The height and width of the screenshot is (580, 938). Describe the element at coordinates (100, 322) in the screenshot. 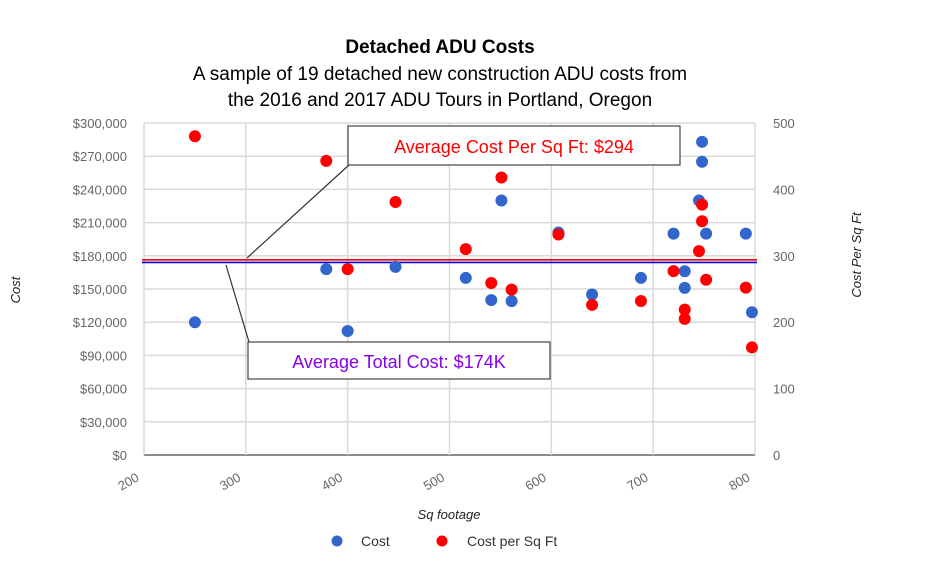

I see `y-tick-label: $120,000` at that location.